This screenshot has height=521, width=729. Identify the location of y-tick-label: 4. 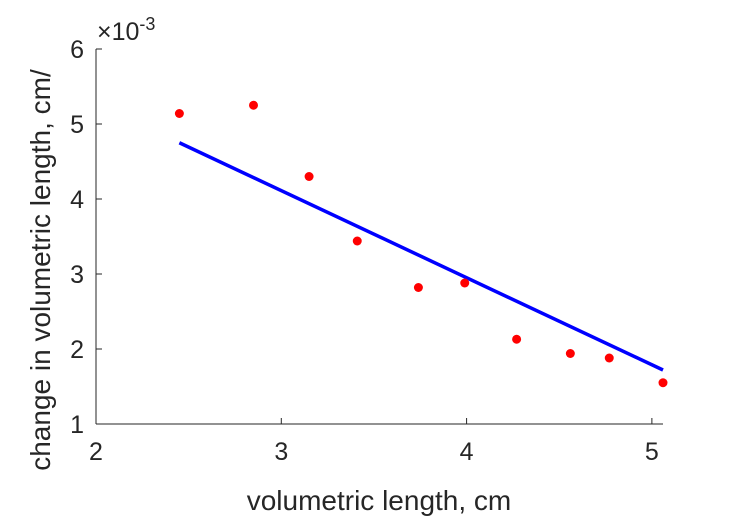
(77, 200).